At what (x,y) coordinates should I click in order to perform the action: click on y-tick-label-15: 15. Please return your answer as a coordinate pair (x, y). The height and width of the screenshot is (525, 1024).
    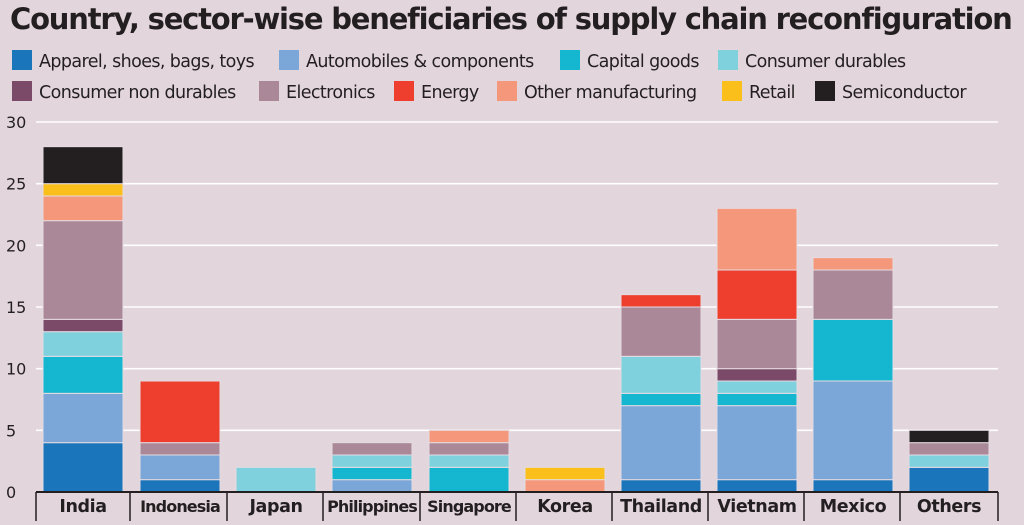
    Looking at the image, I should click on (16, 307).